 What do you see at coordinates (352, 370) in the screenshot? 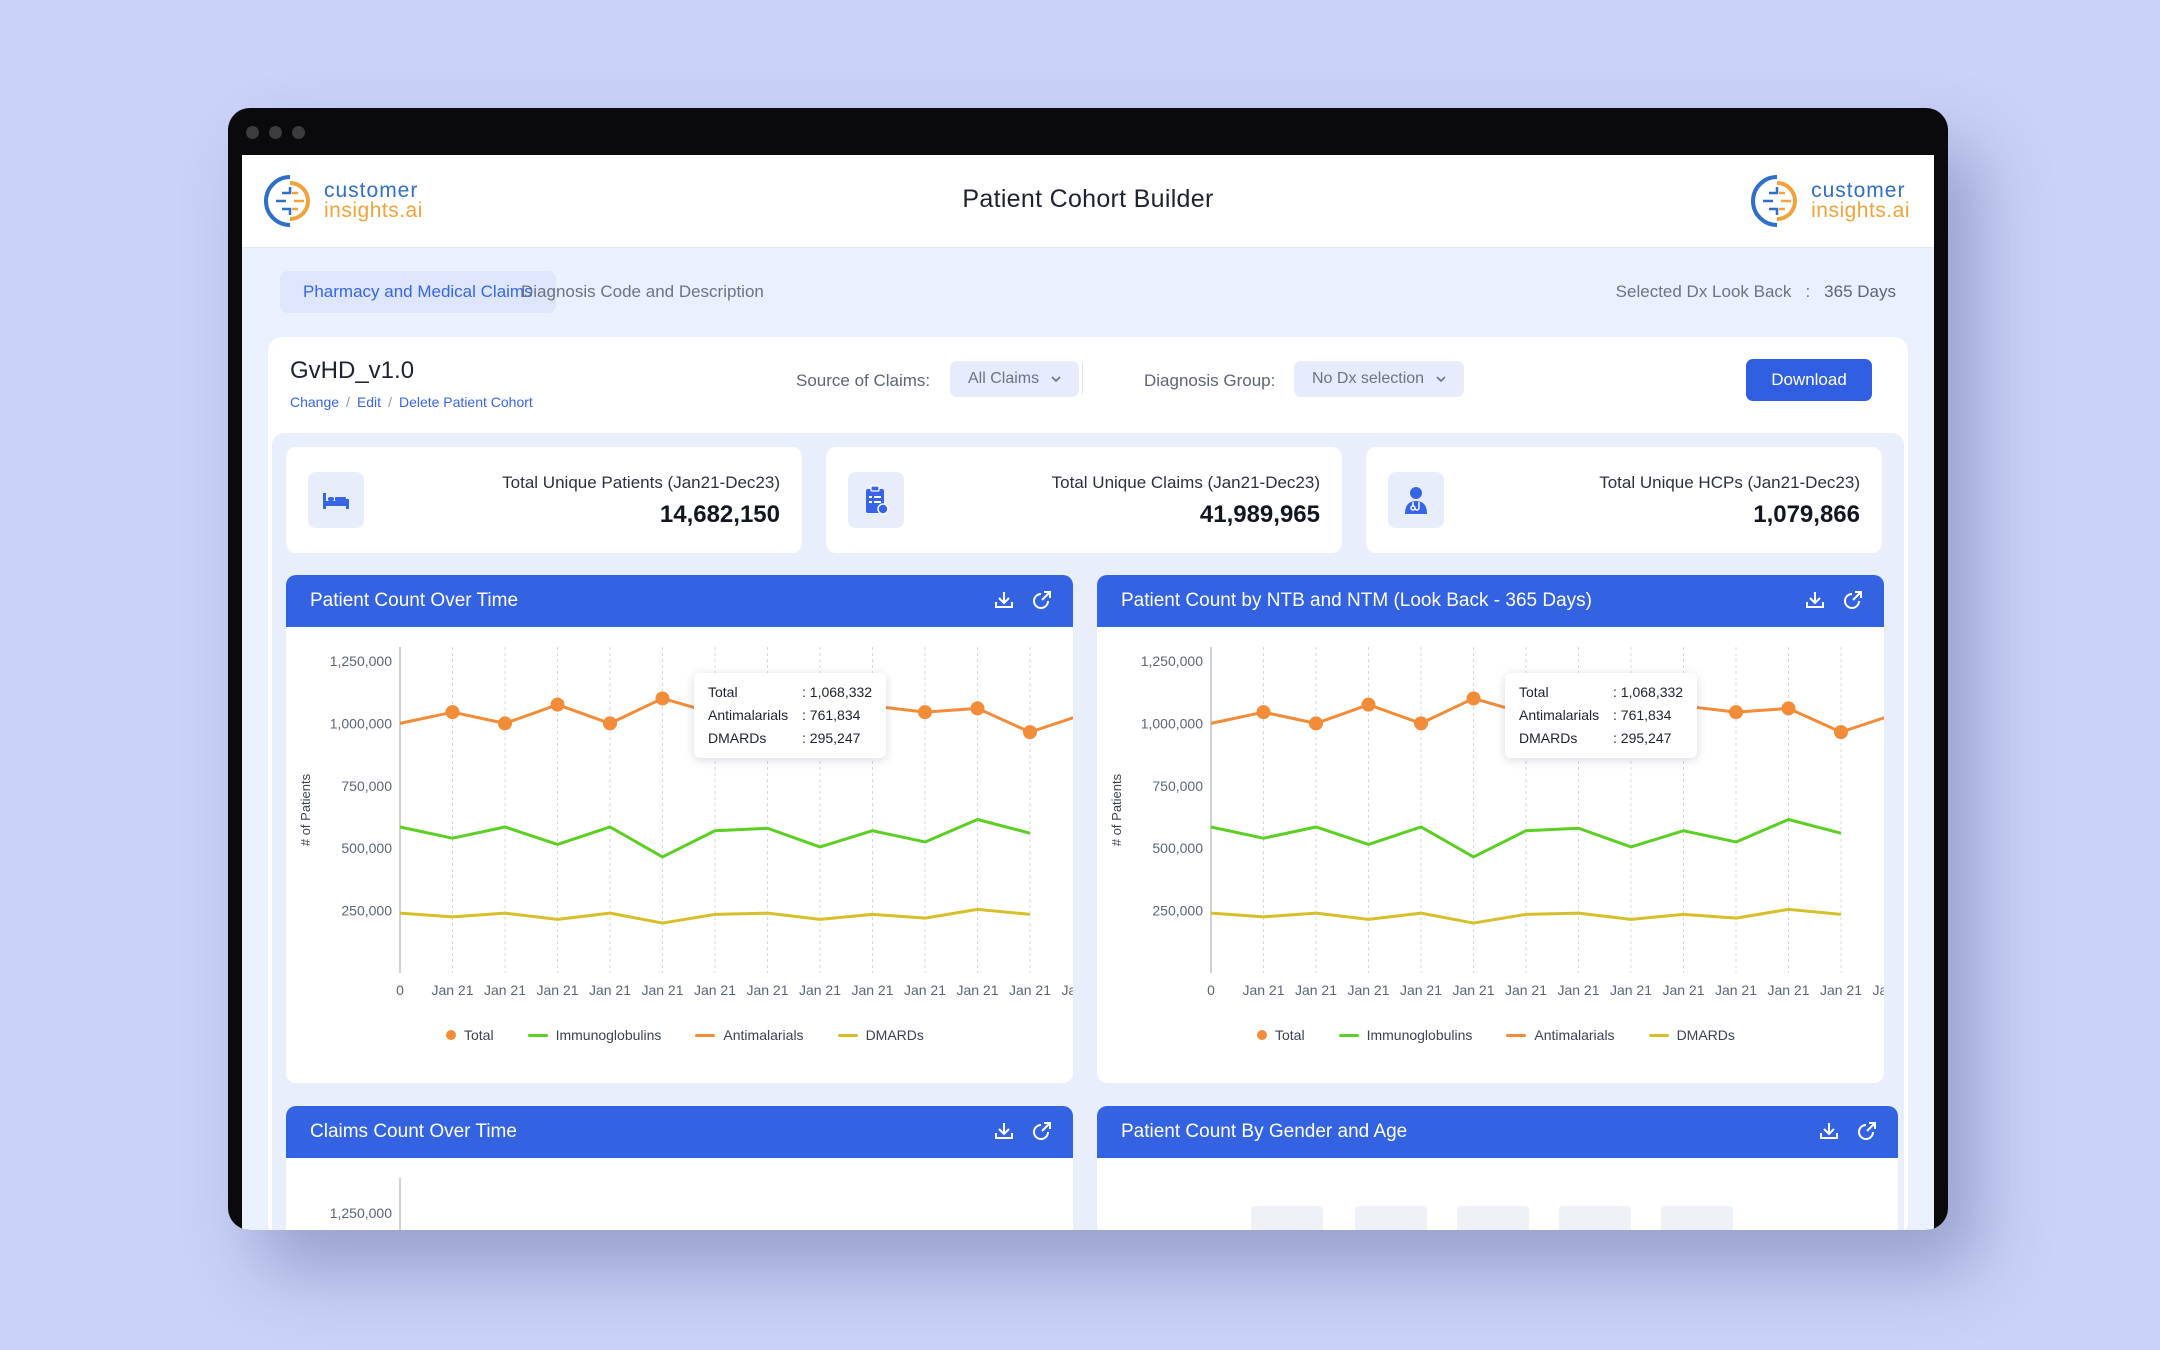
I see `cohort-name: GvHD_v1.0` at bounding box center [352, 370].